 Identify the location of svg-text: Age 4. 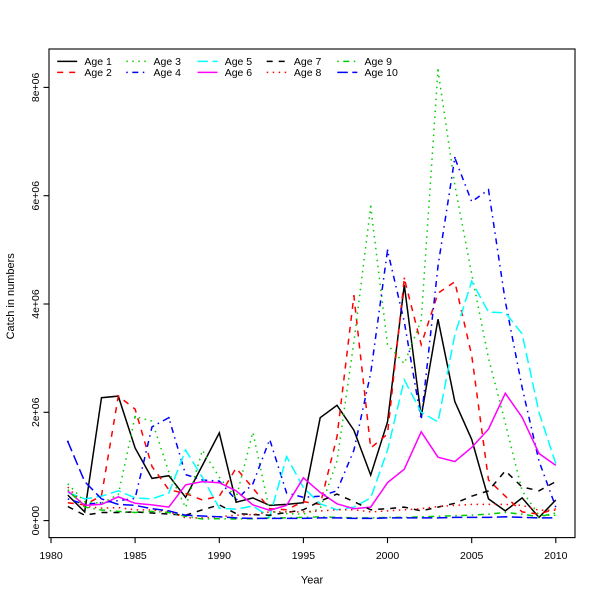
(168, 73).